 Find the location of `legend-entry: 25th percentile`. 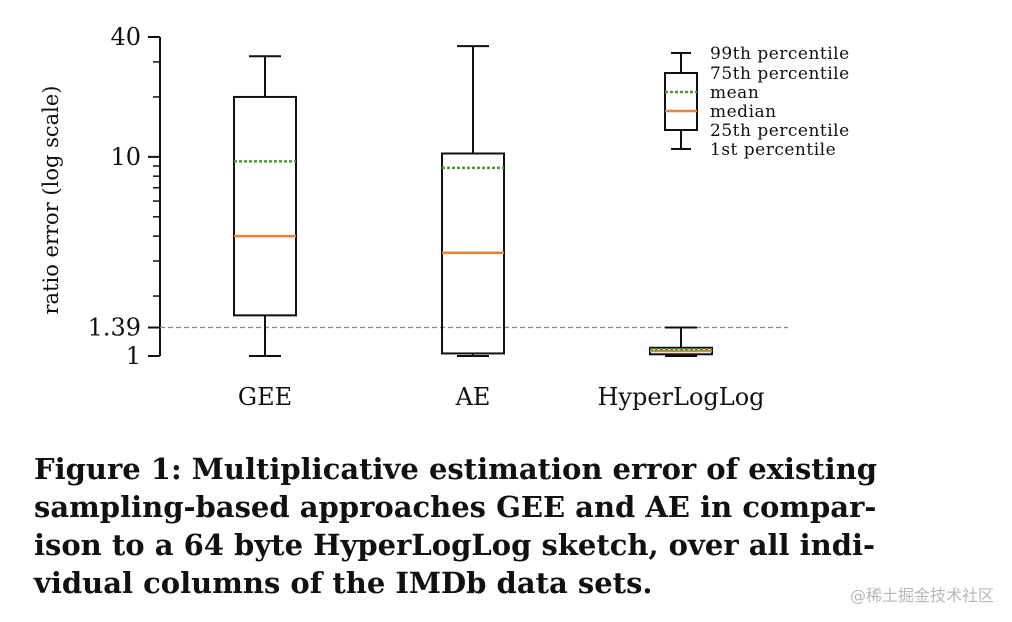

legend-entry: 25th percentile is located at coordinates (780, 131).